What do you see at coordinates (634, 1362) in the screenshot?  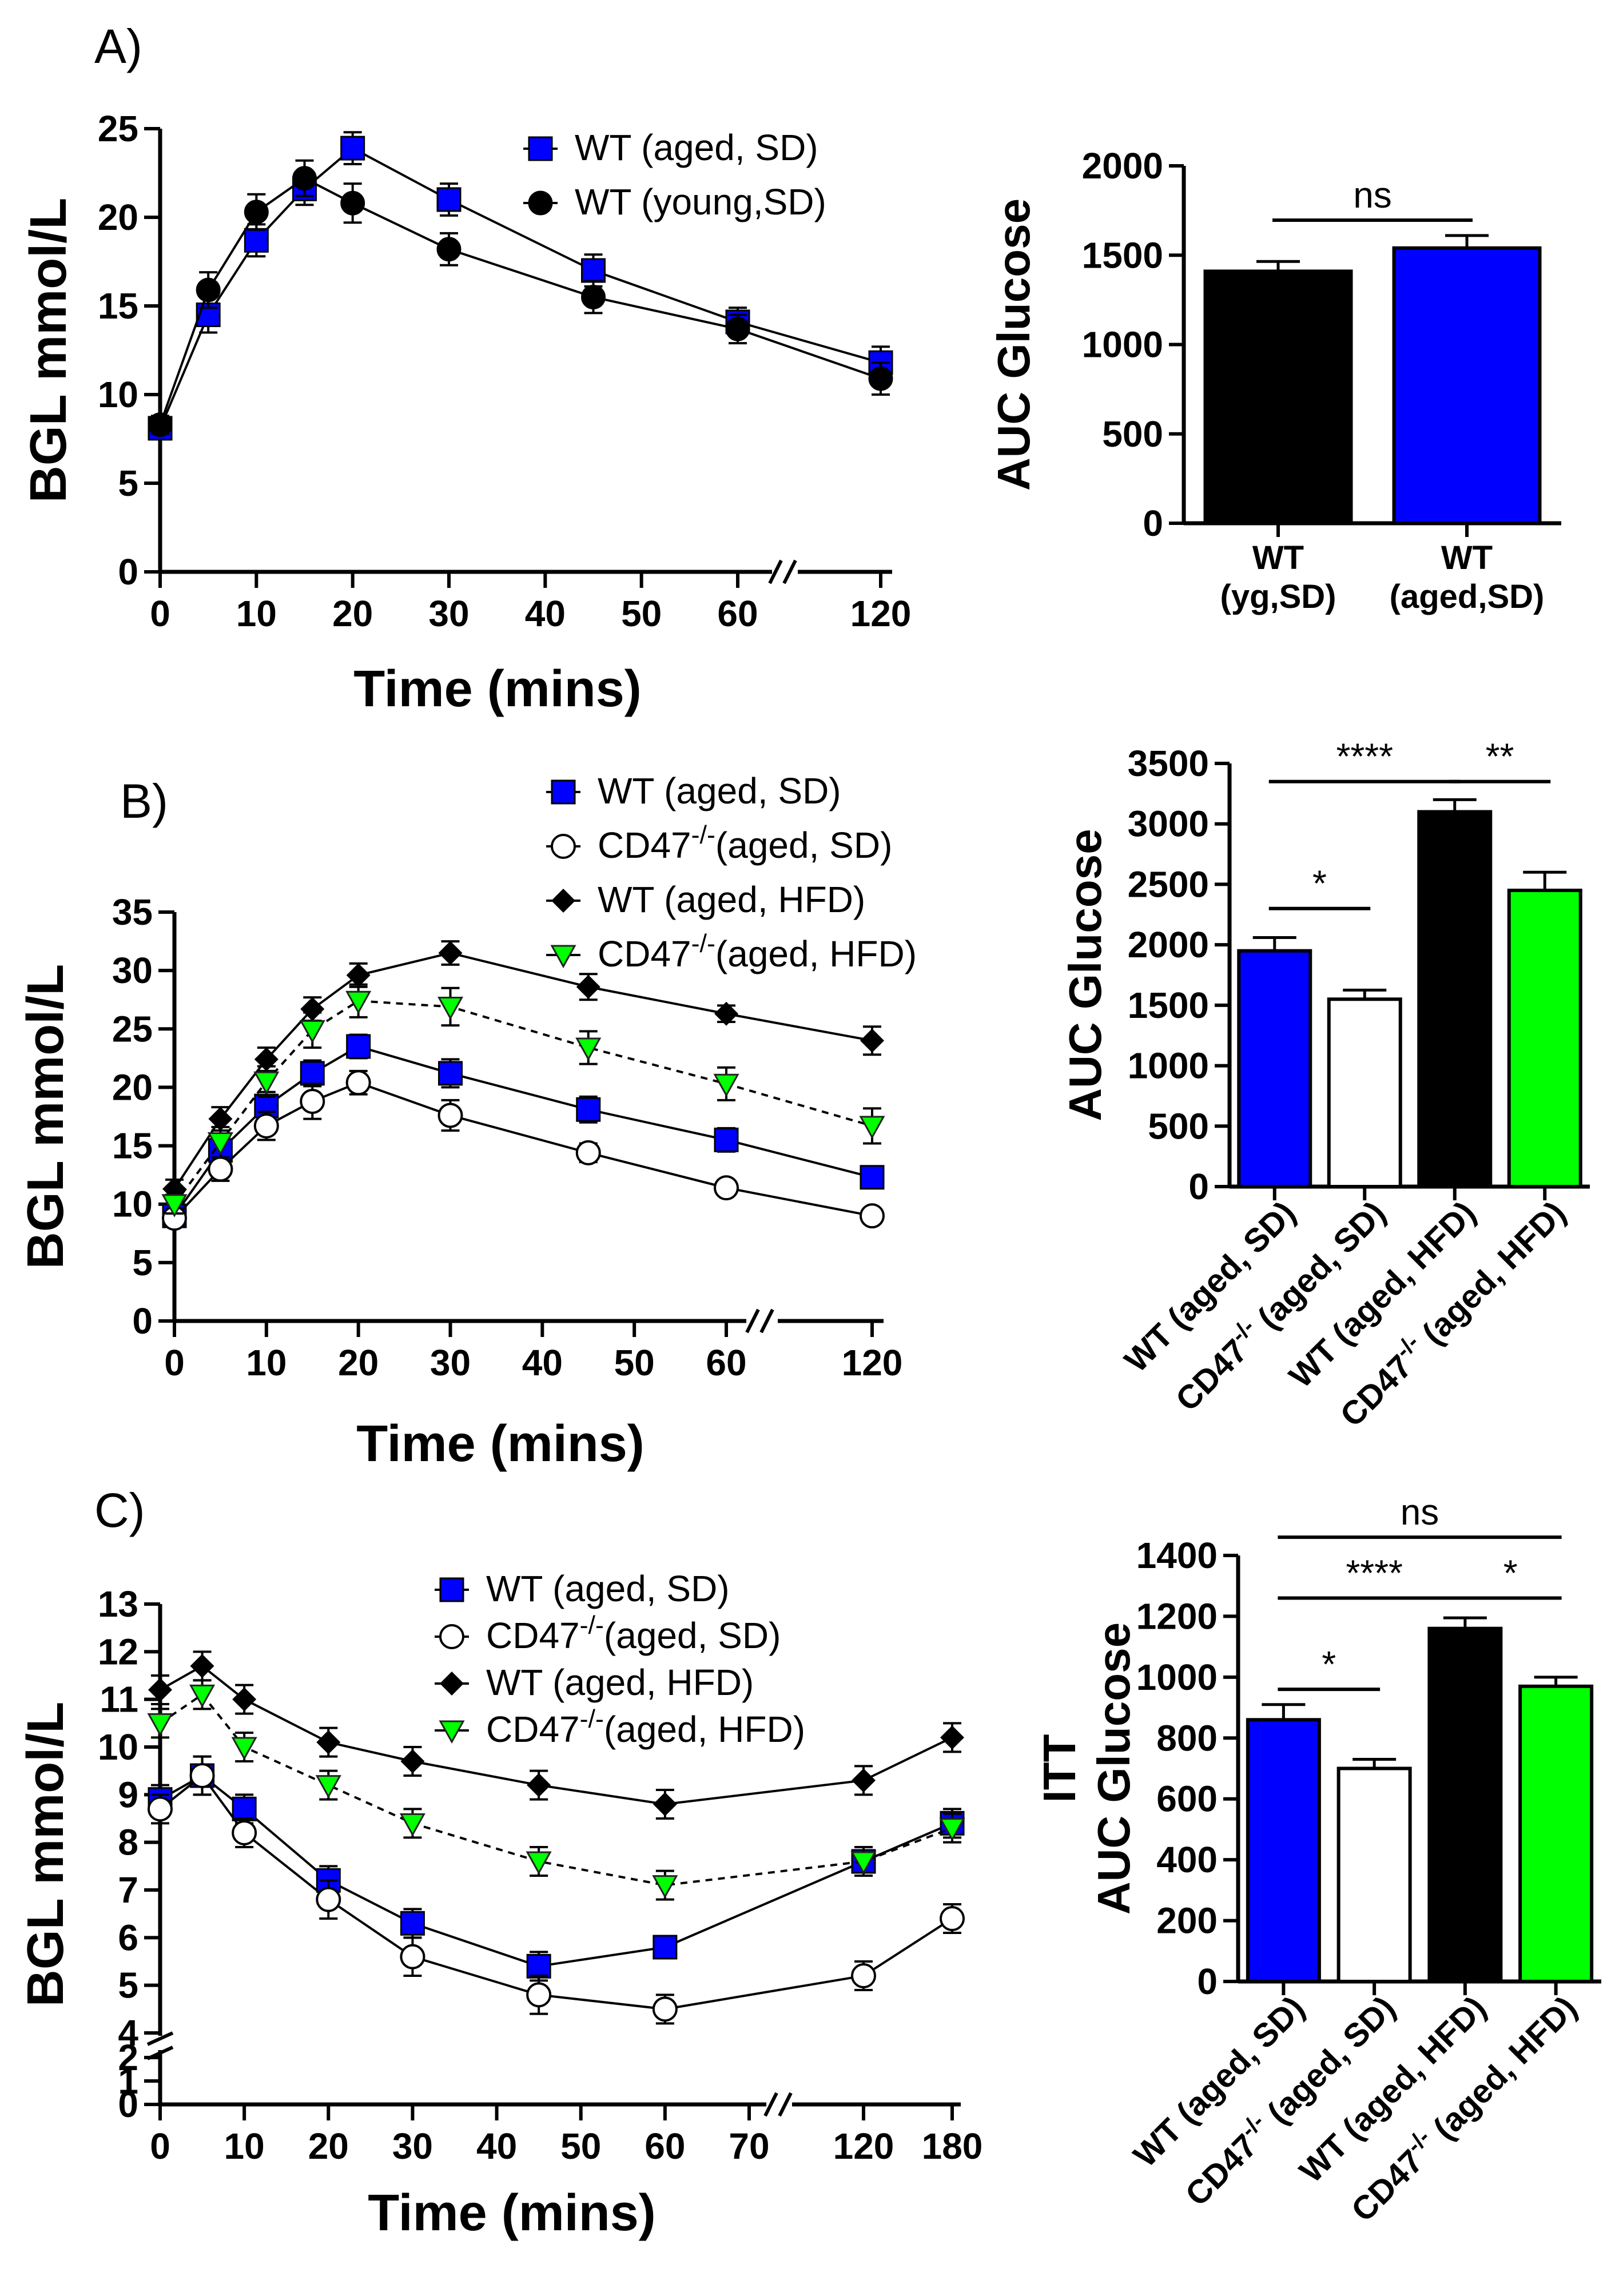 I see `x-tick-label: 50` at bounding box center [634, 1362].